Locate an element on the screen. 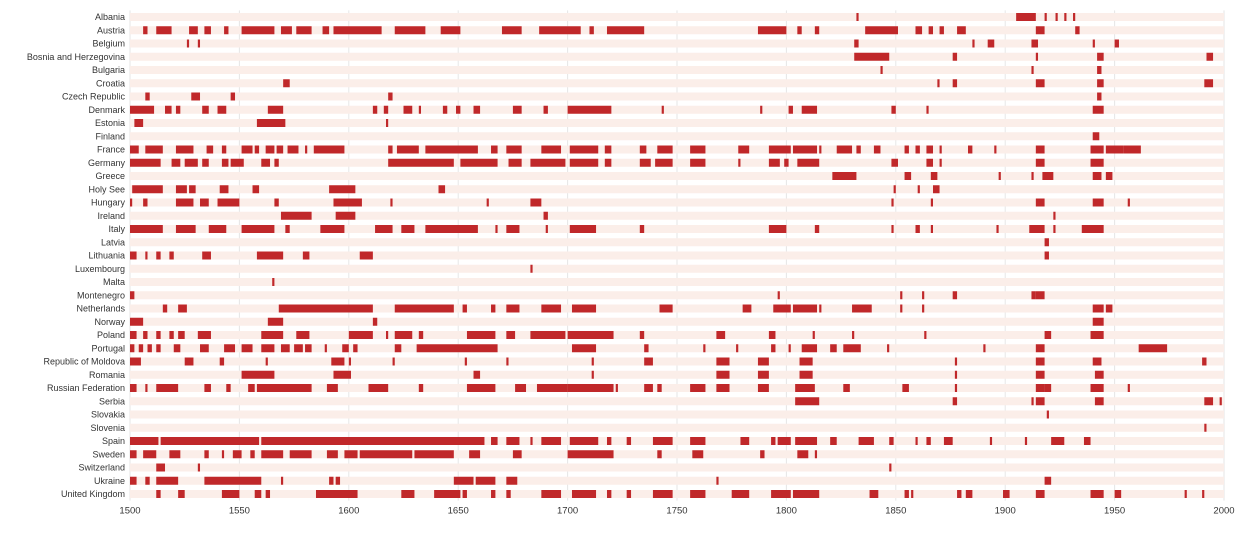 The image size is (1239, 542). row-label: Ukraine is located at coordinates (109, 481).